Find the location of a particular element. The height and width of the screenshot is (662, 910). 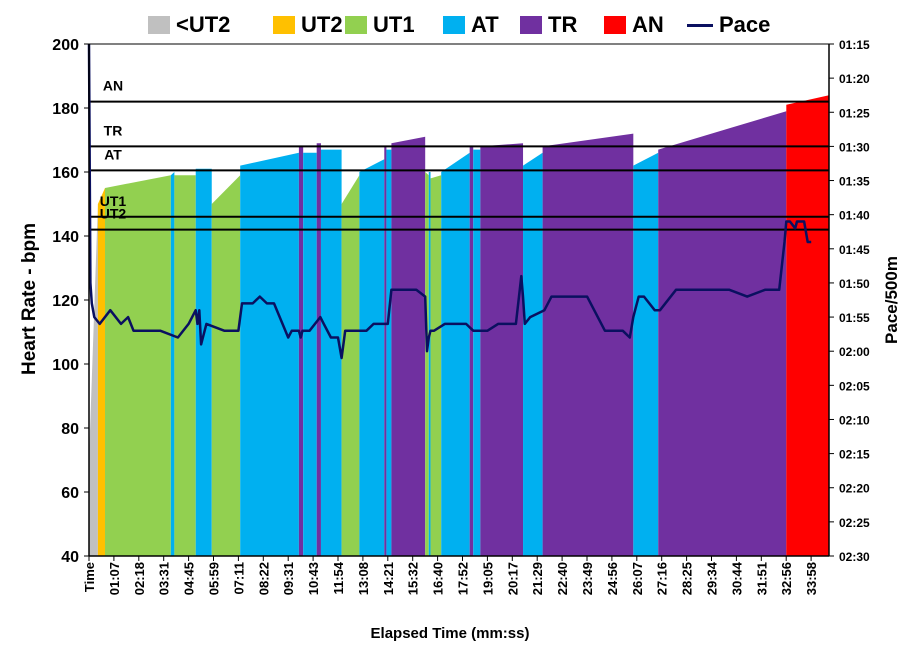

x-tick-label: 10:43 is located at coordinates (313, 578).